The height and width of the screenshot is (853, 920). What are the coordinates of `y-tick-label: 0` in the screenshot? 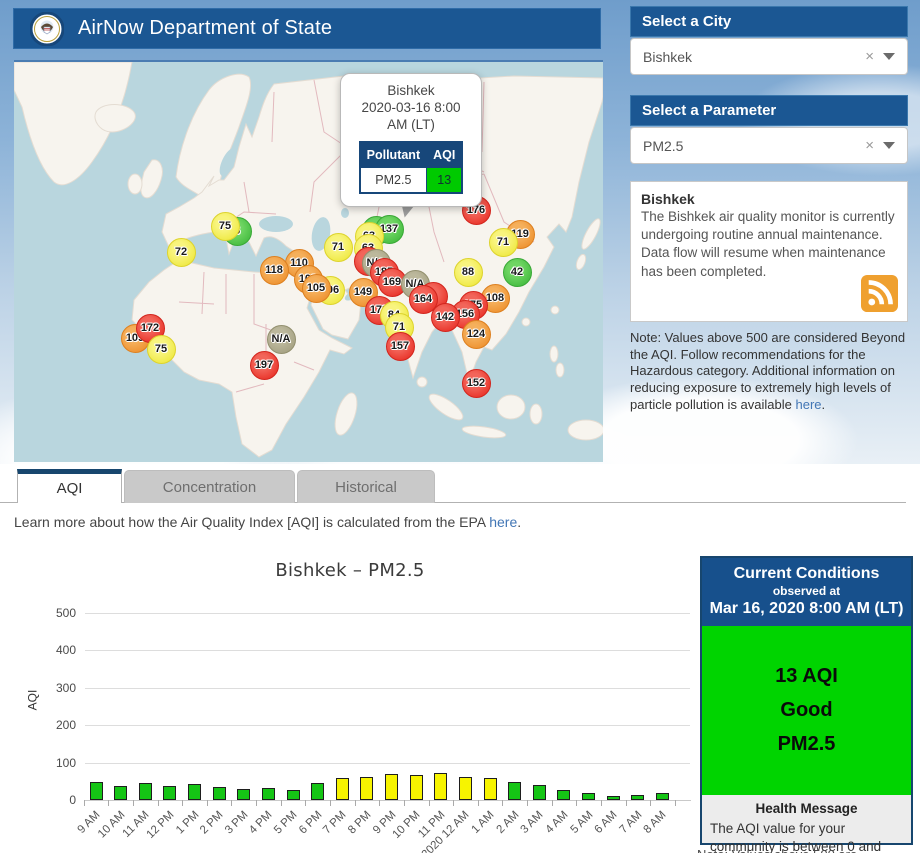 It's located at (72, 800).